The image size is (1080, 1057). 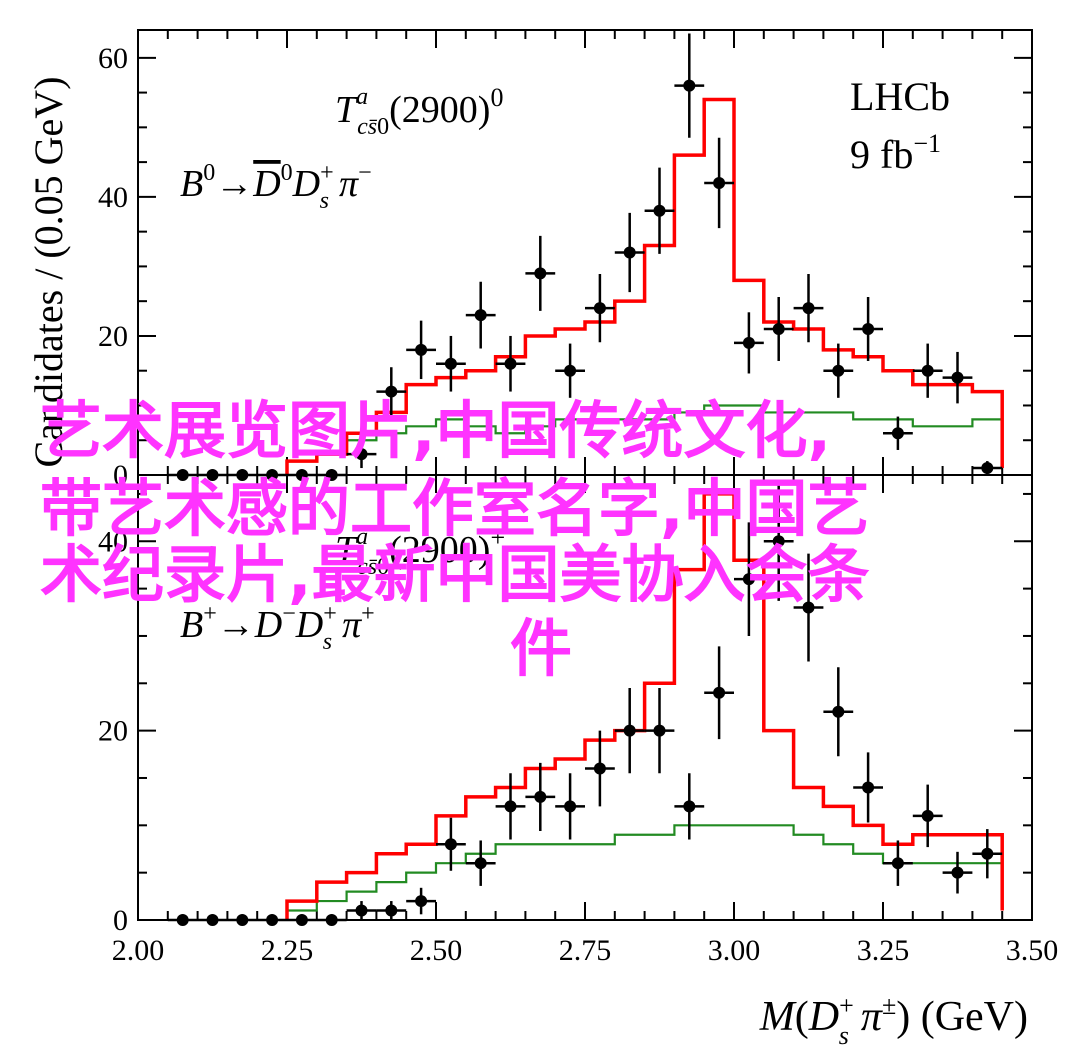 I want to click on x-tick-label: 3.25, so click(x=883, y=950).